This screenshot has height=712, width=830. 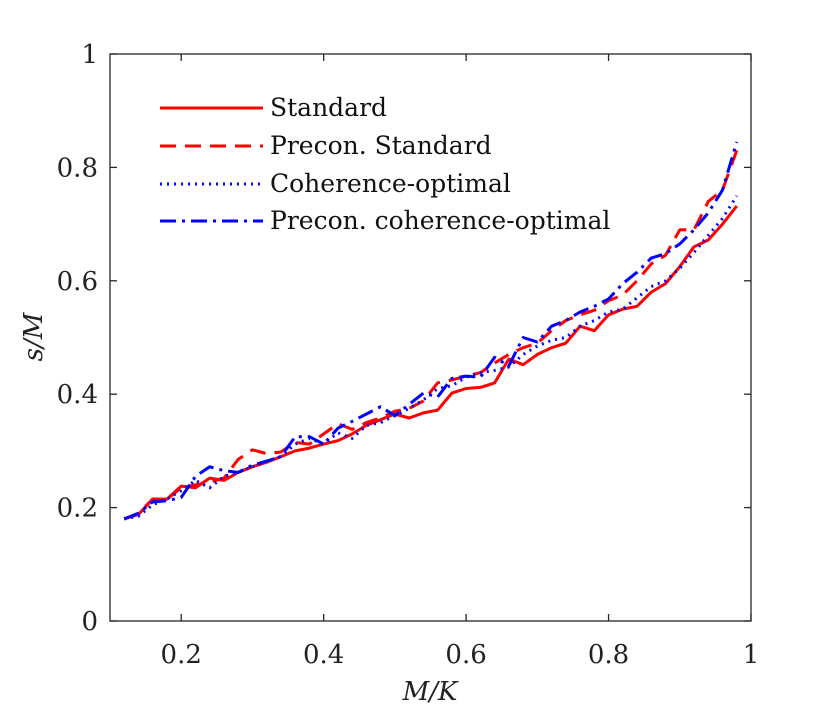 I want to click on x-tick-label: 0.4, so click(x=323, y=655).